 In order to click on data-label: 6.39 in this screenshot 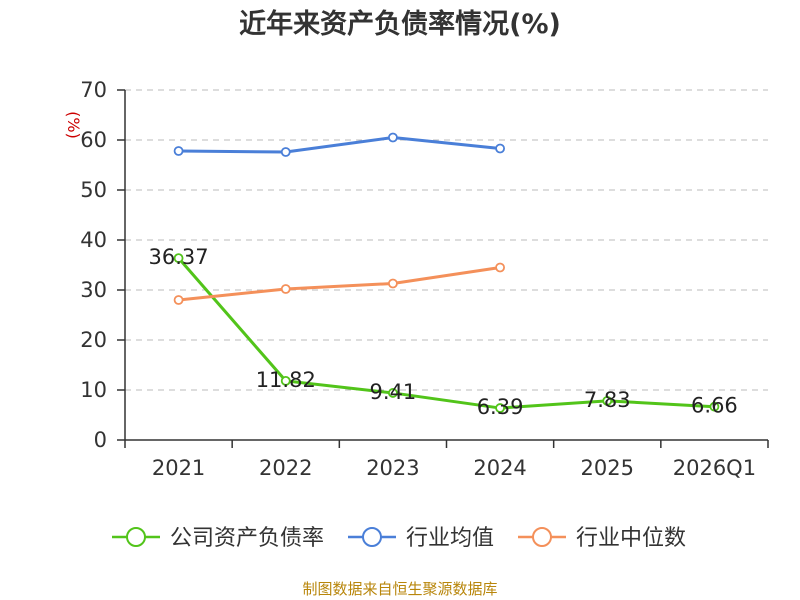, I will do `click(500, 407)`.